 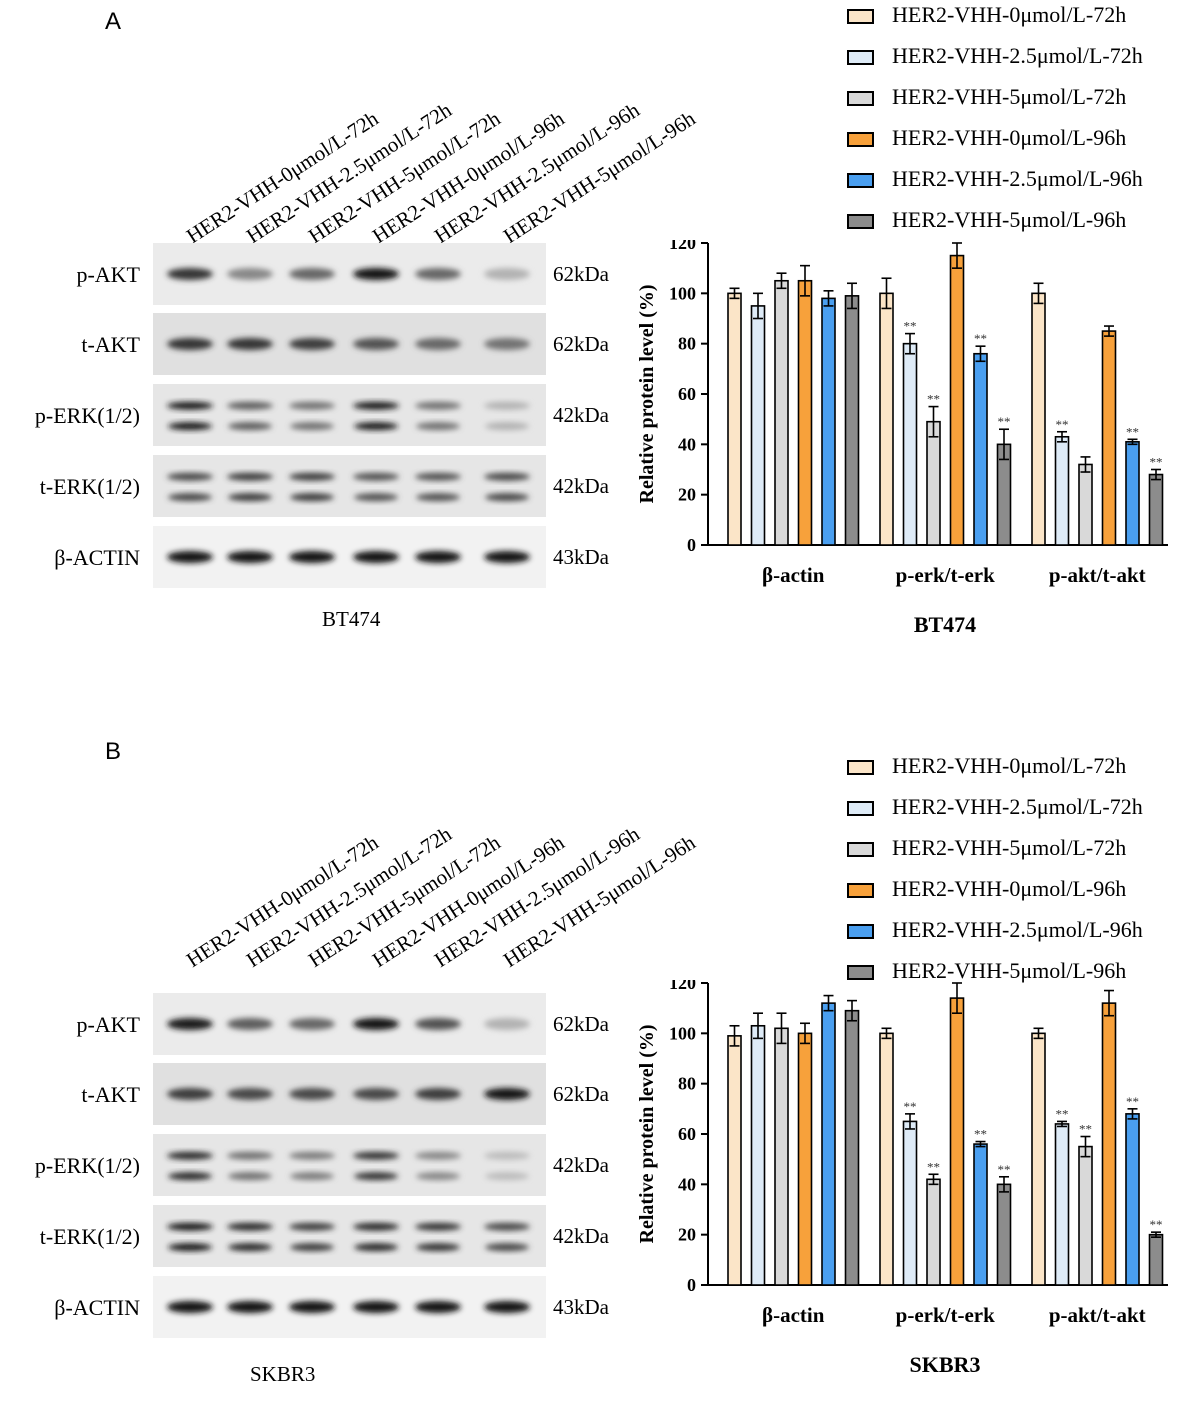 What do you see at coordinates (1009, 219) in the screenshot?
I see `legend-label: HER2-VHH-5μmol/L-96h` at bounding box center [1009, 219].